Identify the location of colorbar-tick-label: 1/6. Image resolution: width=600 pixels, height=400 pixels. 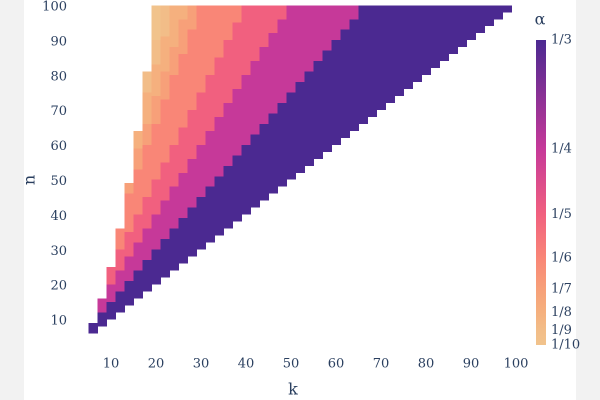
(561, 257).